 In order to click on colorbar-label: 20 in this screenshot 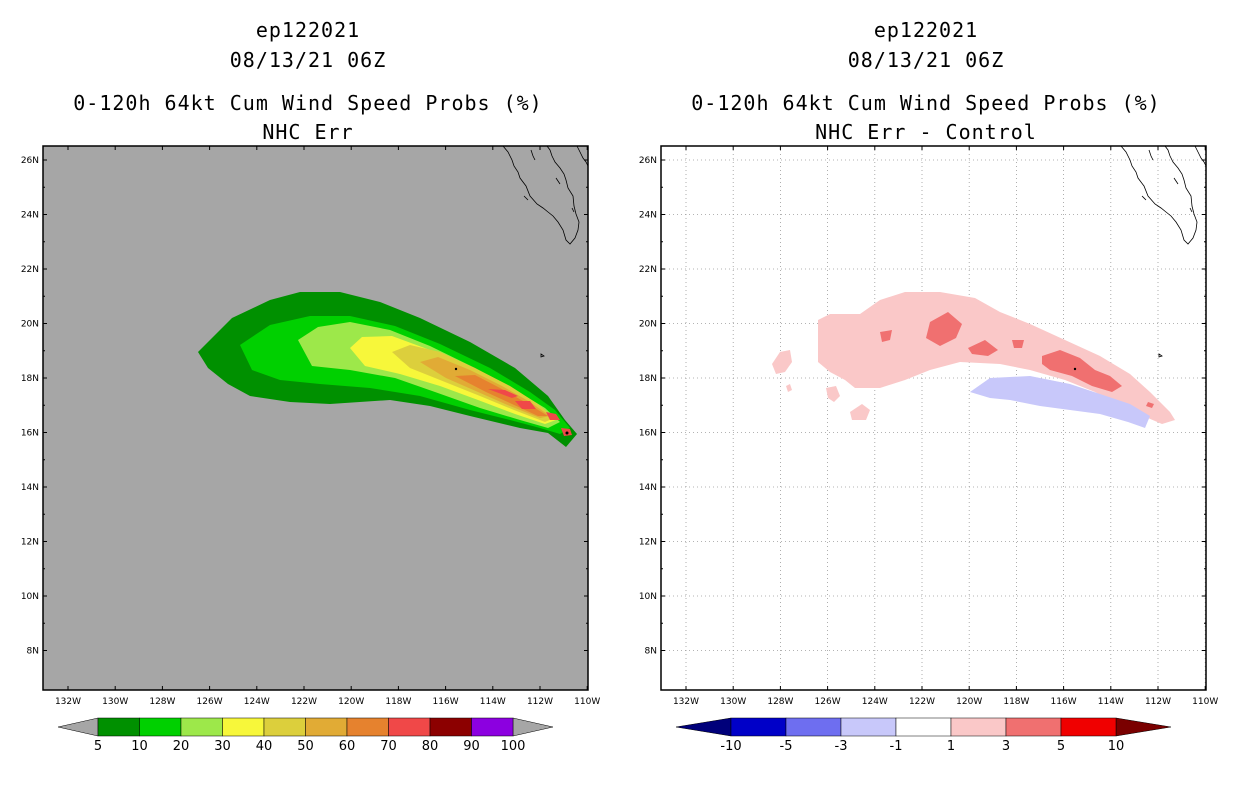, I will do `click(181, 746)`.